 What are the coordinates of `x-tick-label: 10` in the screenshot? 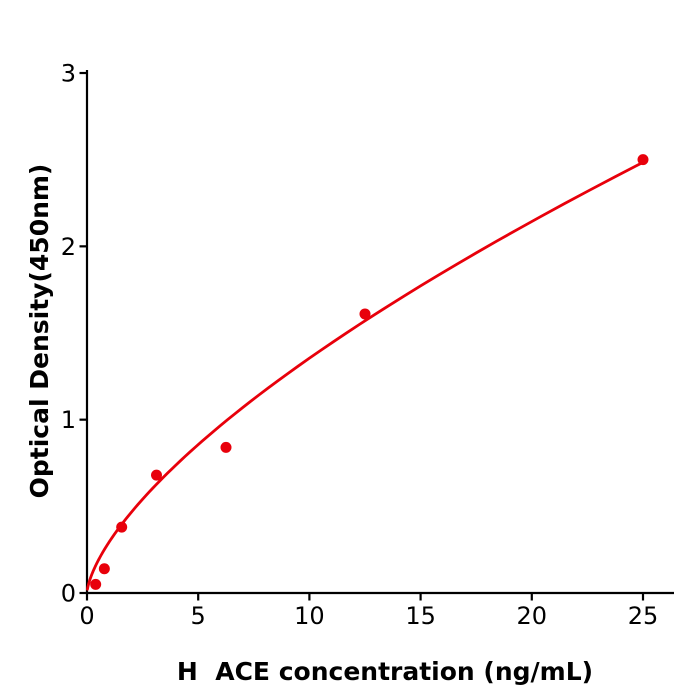 It's located at (309, 616).